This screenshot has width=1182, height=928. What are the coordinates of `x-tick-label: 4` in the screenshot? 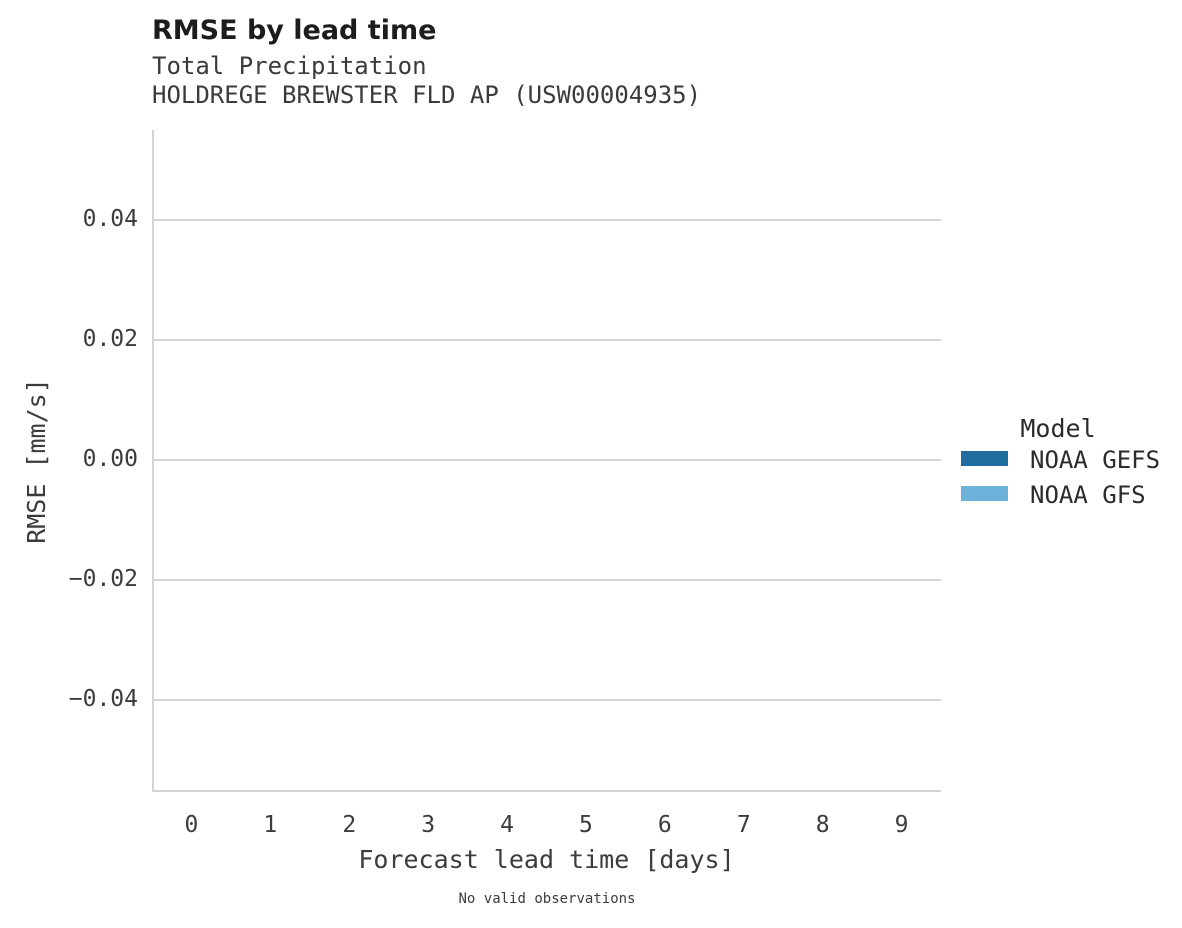 It's located at (507, 825).